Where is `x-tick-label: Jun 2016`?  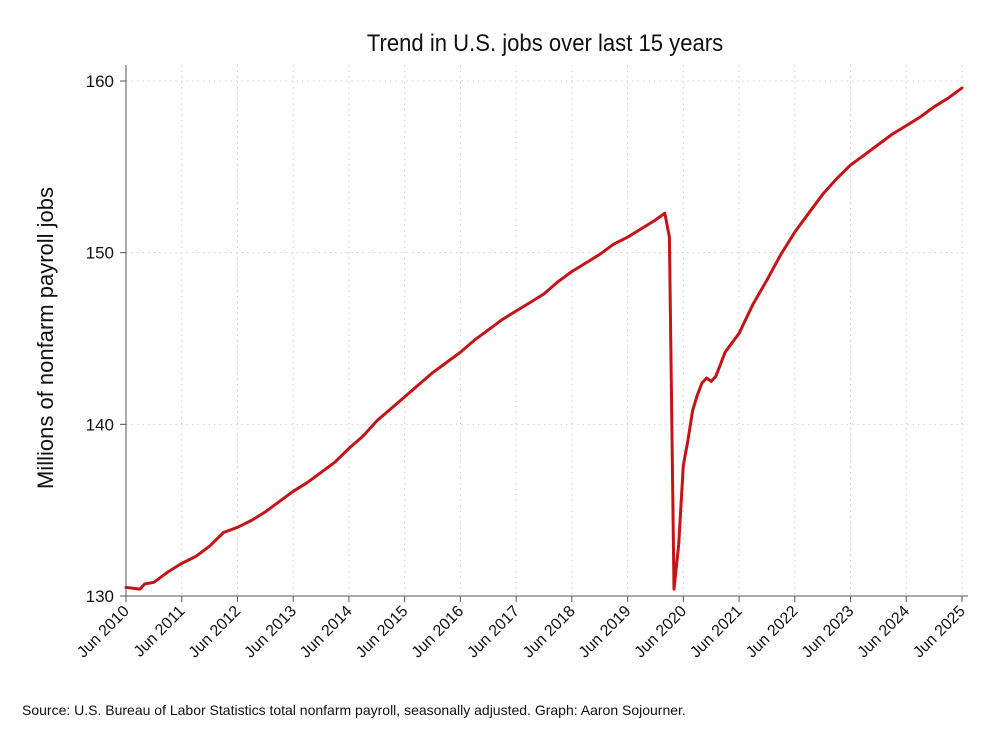 x-tick-label: Jun 2016 is located at coordinates (438, 632).